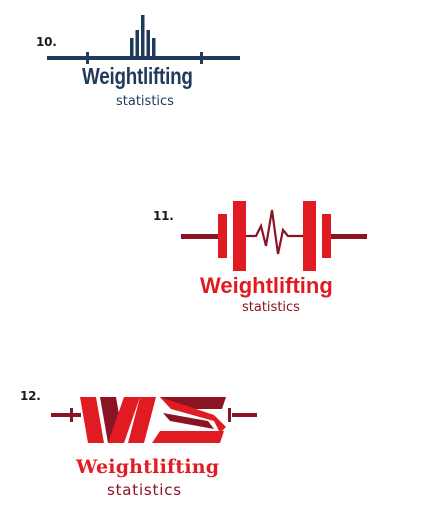 The image size is (421, 523). What do you see at coordinates (154, 420) in the screenshot?
I see `ws-monogram-barbell-icon` at bounding box center [154, 420].